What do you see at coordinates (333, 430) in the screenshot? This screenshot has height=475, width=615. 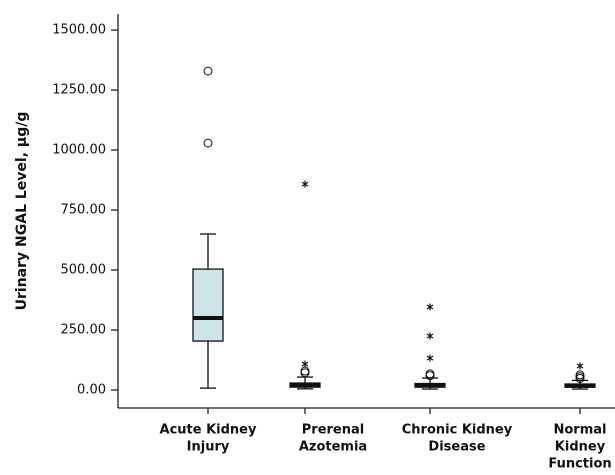 I see `x-tick-label: Prerenal` at bounding box center [333, 430].